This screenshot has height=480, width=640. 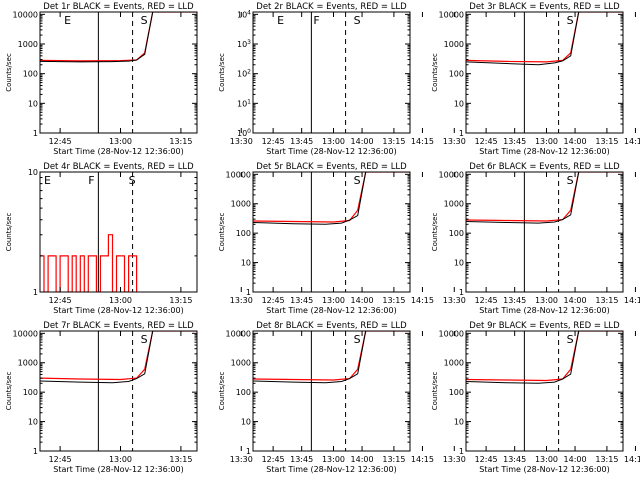 What do you see at coordinates (331, 326) in the screenshot?
I see `panel-title: Det 8r BLACK = Events, RED = LLD` at bounding box center [331, 326].